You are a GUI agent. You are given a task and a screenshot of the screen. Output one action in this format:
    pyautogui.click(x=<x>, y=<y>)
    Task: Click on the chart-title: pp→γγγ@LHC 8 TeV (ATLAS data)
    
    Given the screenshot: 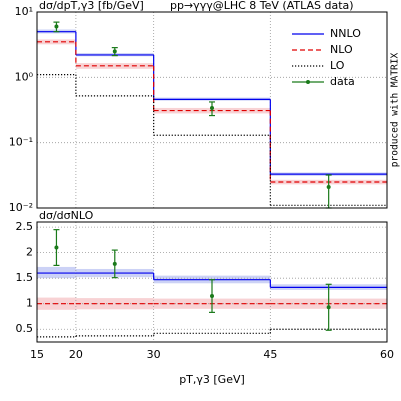 What is the action you would take?
    pyautogui.click(x=262, y=6)
    